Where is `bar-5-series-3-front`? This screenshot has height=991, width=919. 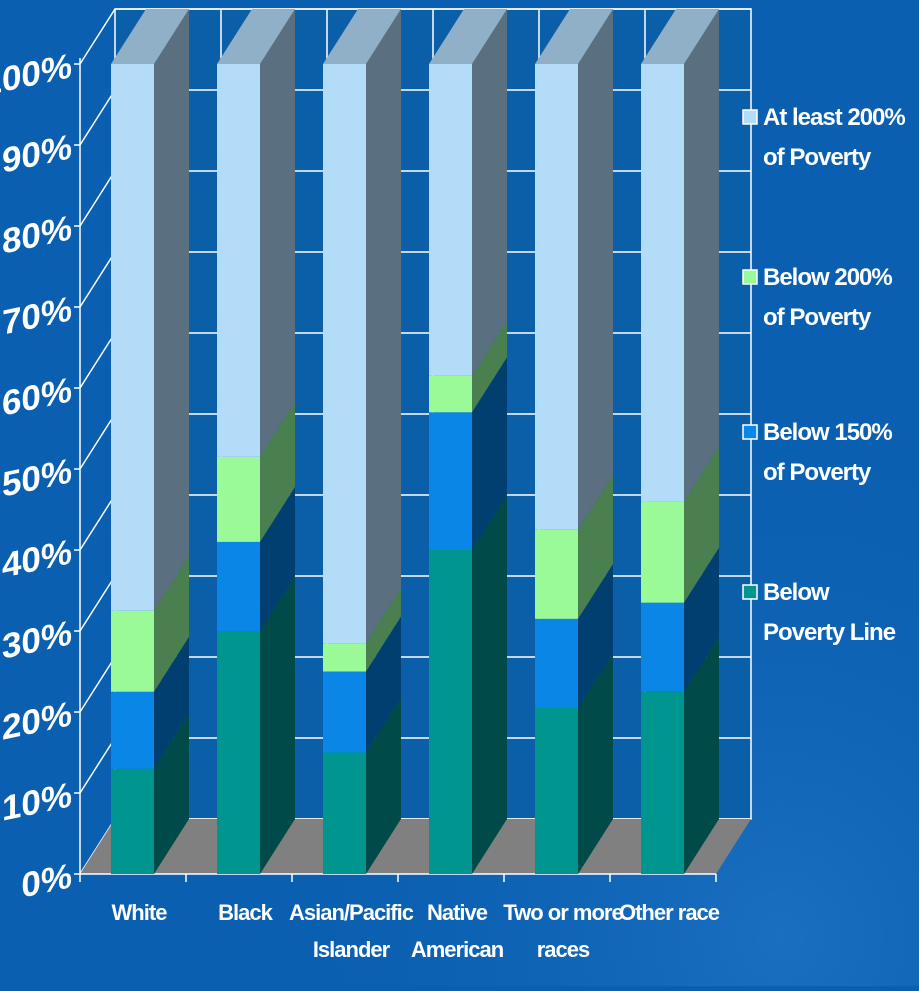 bar-5-series-3-front is located at coordinates (662, 283).